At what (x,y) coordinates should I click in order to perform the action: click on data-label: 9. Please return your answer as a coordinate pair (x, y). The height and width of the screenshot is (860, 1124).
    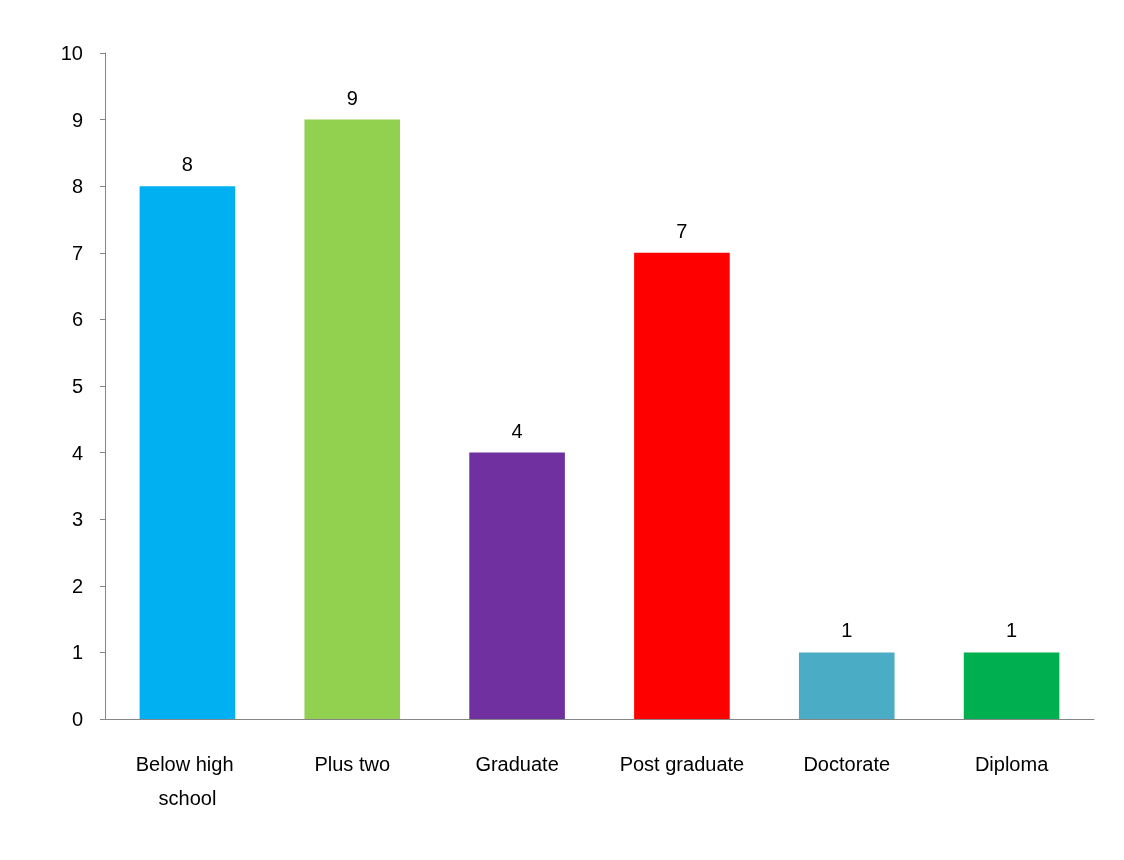
    Looking at the image, I should click on (352, 97).